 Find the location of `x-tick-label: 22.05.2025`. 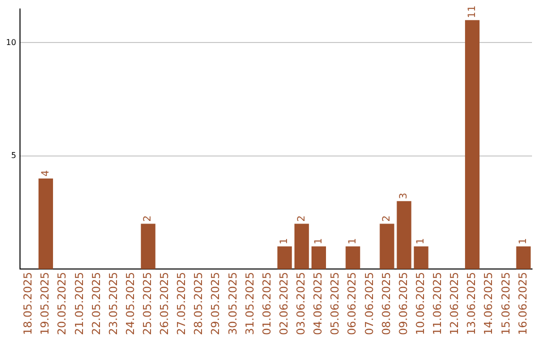

x-tick-label: 22.05.2025 is located at coordinates (96, 304).